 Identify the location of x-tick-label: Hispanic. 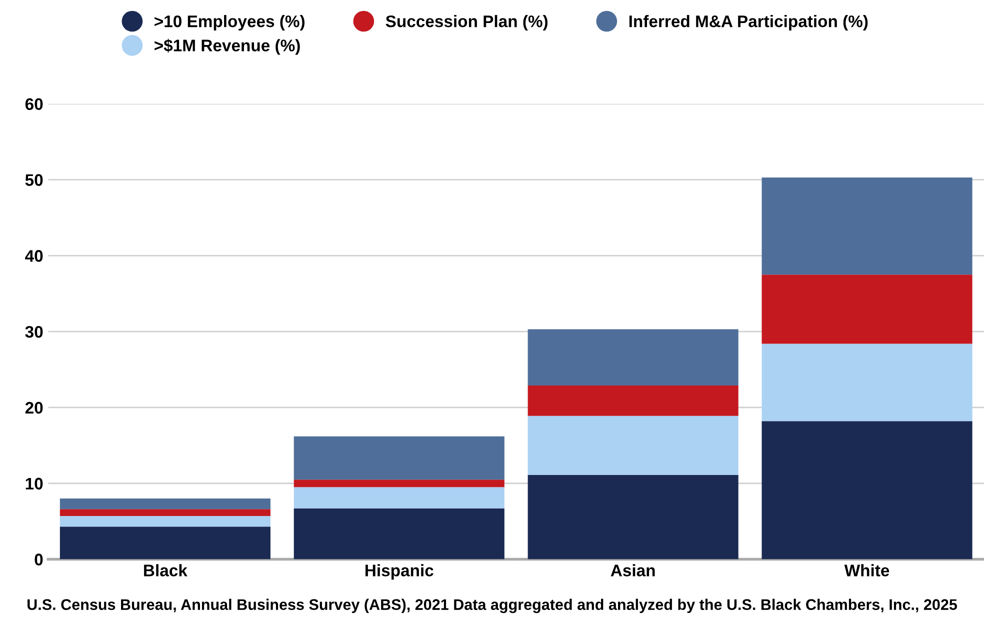
(400, 572).